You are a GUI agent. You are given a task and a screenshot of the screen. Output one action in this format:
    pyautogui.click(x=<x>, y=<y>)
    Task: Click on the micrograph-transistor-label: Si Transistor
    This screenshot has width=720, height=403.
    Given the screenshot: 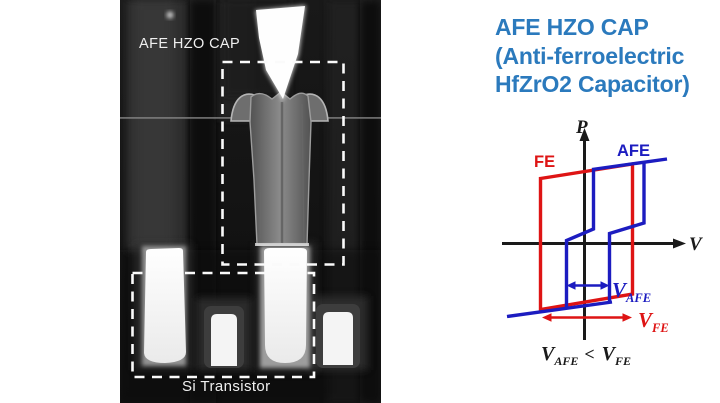 What is the action you would take?
    pyautogui.click(x=226, y=386)
    